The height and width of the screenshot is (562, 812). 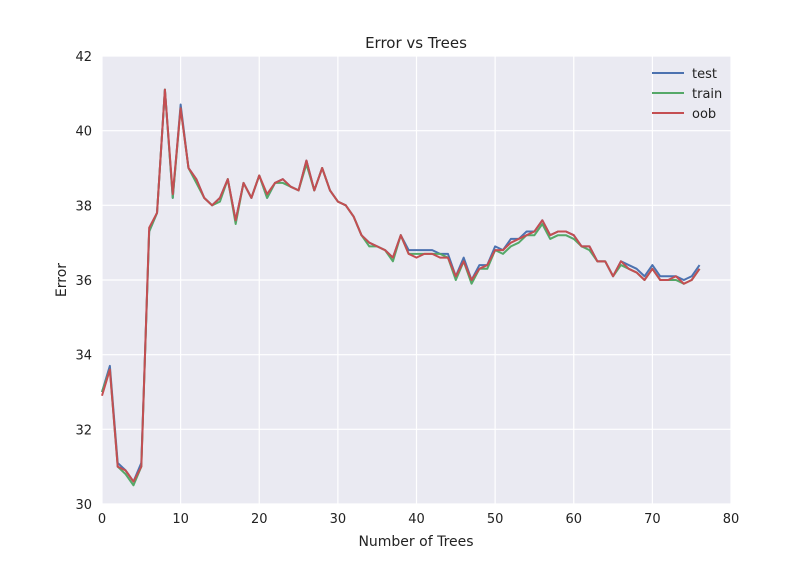 I want to click on x-tick-label: 30, so click(x=338, y=519).